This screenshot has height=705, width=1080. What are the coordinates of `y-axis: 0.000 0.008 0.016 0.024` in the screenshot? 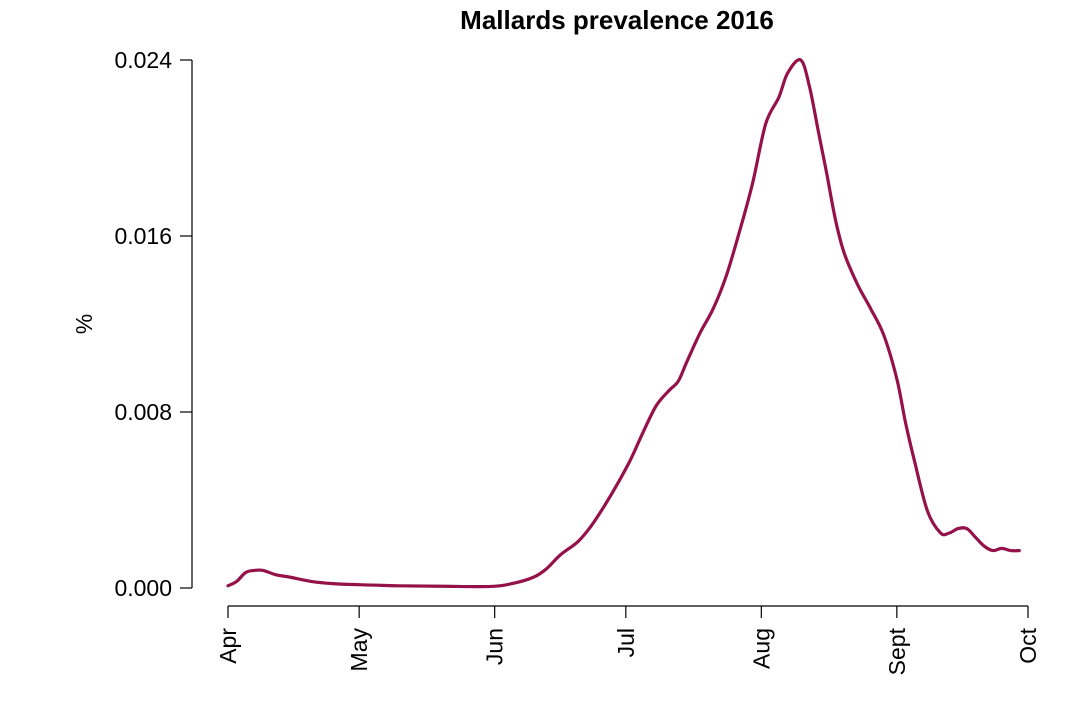 It's located at (153, 324).